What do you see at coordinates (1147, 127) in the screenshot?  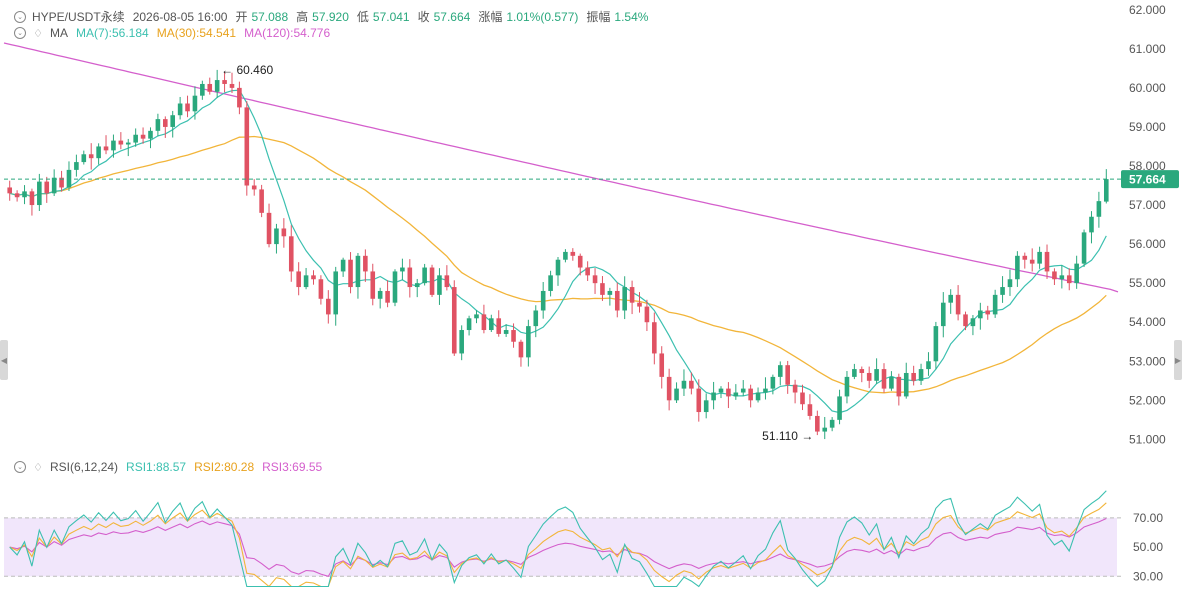 I see `y-tick-label: 59.000` at bounding box center [1147, 127].